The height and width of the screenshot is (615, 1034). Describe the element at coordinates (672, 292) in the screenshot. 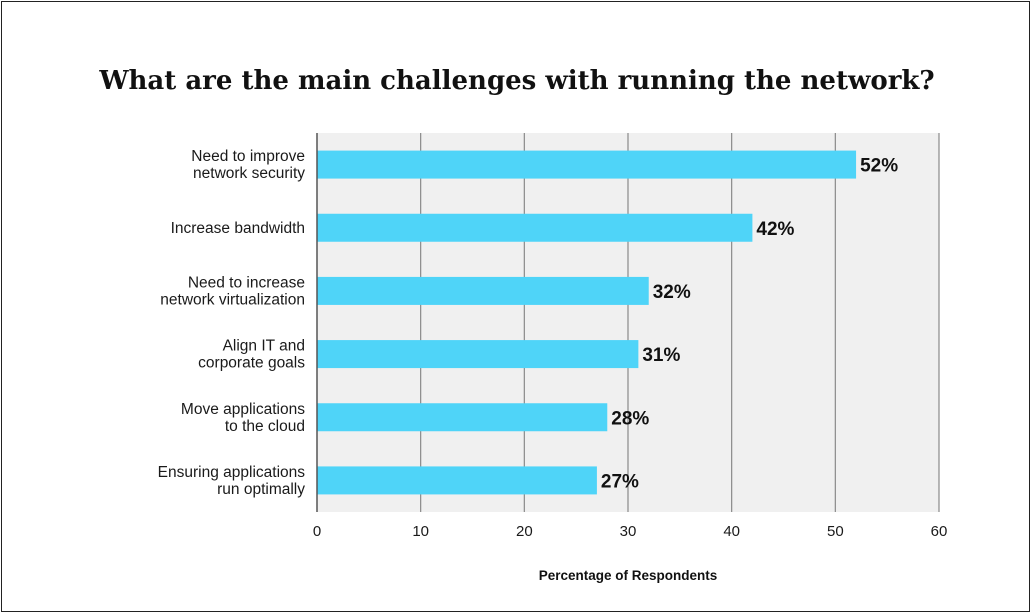

I see `data-label: 32%` at that location.